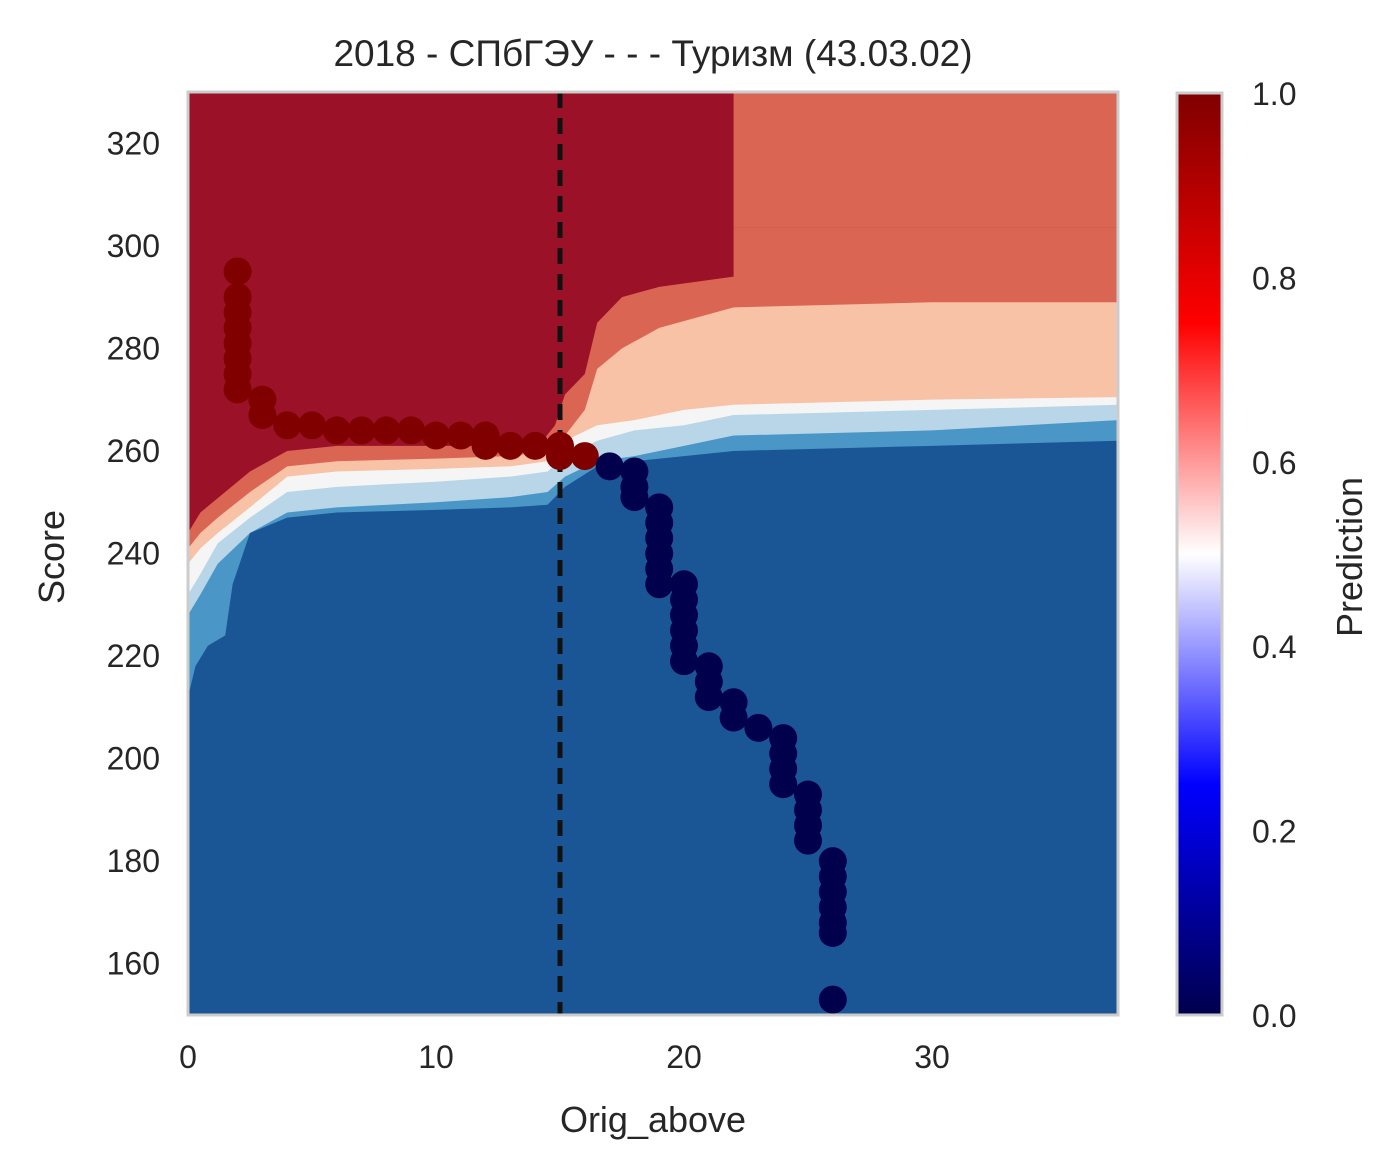  What do you see at coordinates (925, 160) in the screenshot?
I see `region-level-5-corner` at bounding box center [925, 160].